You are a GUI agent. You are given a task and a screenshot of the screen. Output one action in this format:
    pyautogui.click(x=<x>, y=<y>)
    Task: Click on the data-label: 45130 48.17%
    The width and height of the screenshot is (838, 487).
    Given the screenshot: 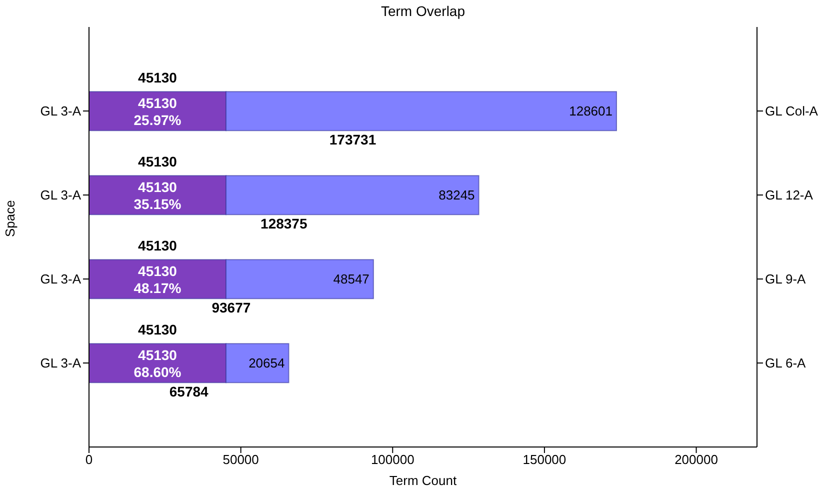 What is the action you would take?
    pyautogui.click(x=158, y=279)
    